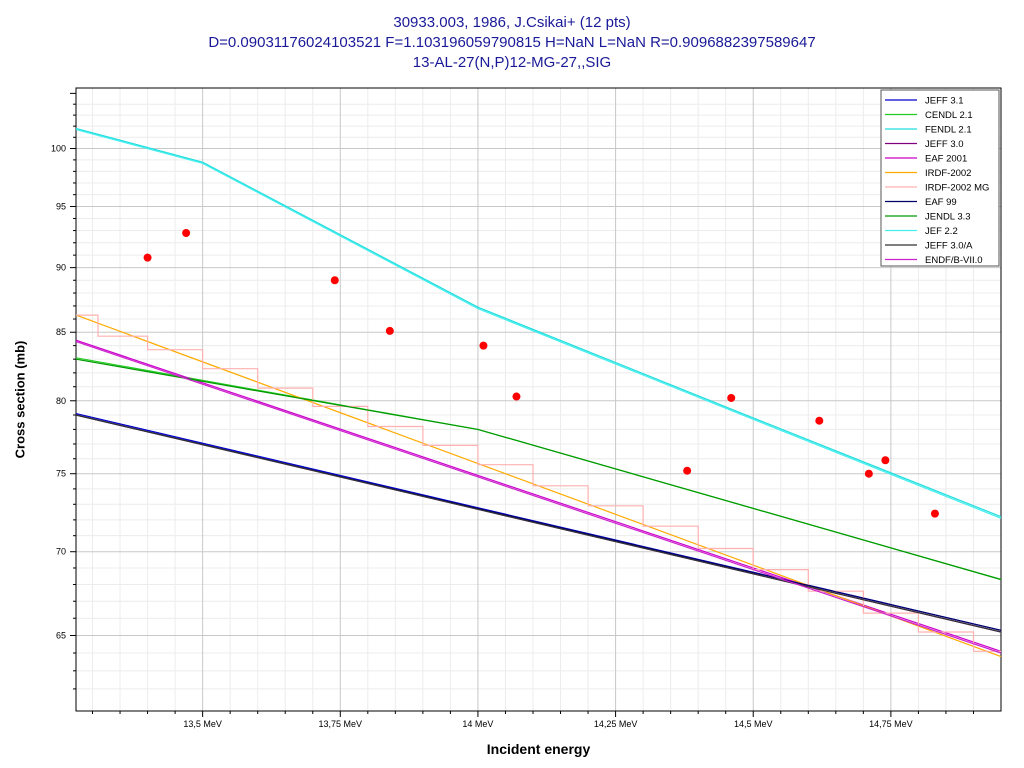 The width and height of the screenshot is (1024, 768). Describe the element at coordinates (61, 474) in the screenshot. I see `y-tick-label: 75` at that location.